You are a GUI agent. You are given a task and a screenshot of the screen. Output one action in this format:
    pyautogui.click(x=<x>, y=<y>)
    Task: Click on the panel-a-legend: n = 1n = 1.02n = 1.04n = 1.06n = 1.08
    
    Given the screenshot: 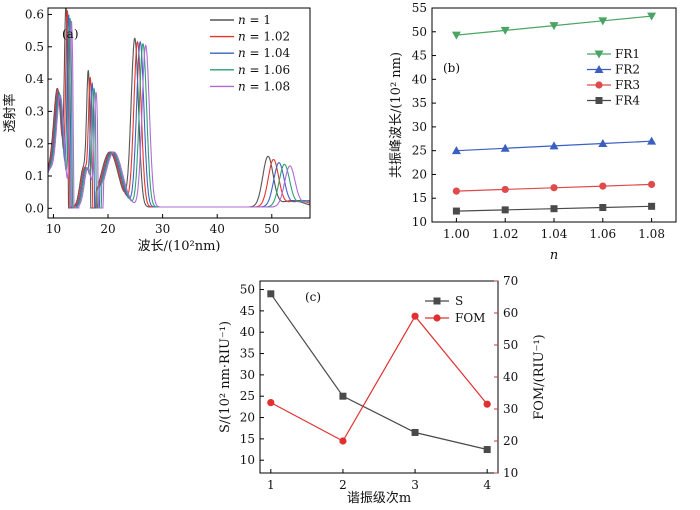 What is the action you would take?
    pyautogui.click(x=250, y=53)
    